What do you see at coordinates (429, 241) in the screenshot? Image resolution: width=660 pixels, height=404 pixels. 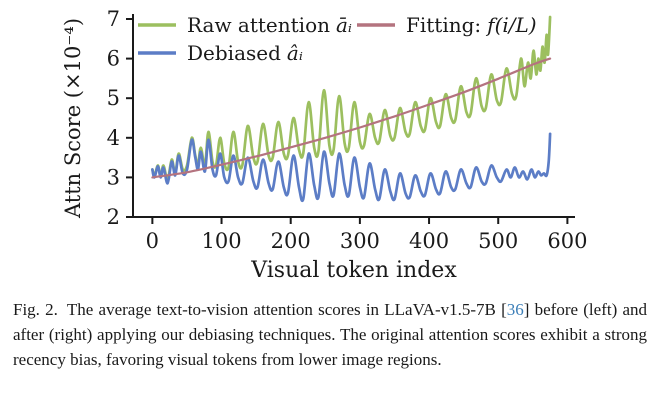 I see `x-tick-label: 400` at bounding box center [429, 241].